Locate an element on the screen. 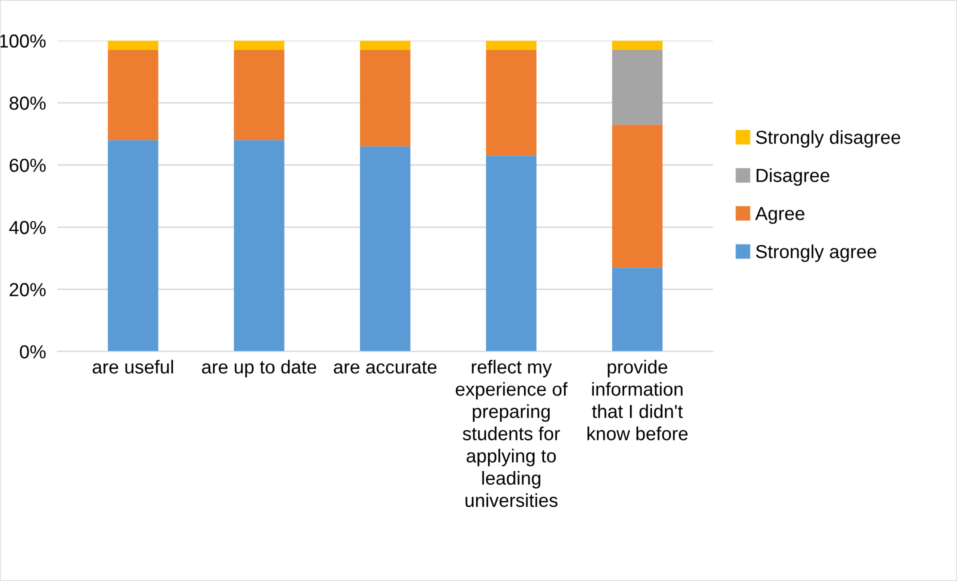 This screenshot has width=957, height=581. legend-label: Strongly disagree is located at coordinates (828, 139).